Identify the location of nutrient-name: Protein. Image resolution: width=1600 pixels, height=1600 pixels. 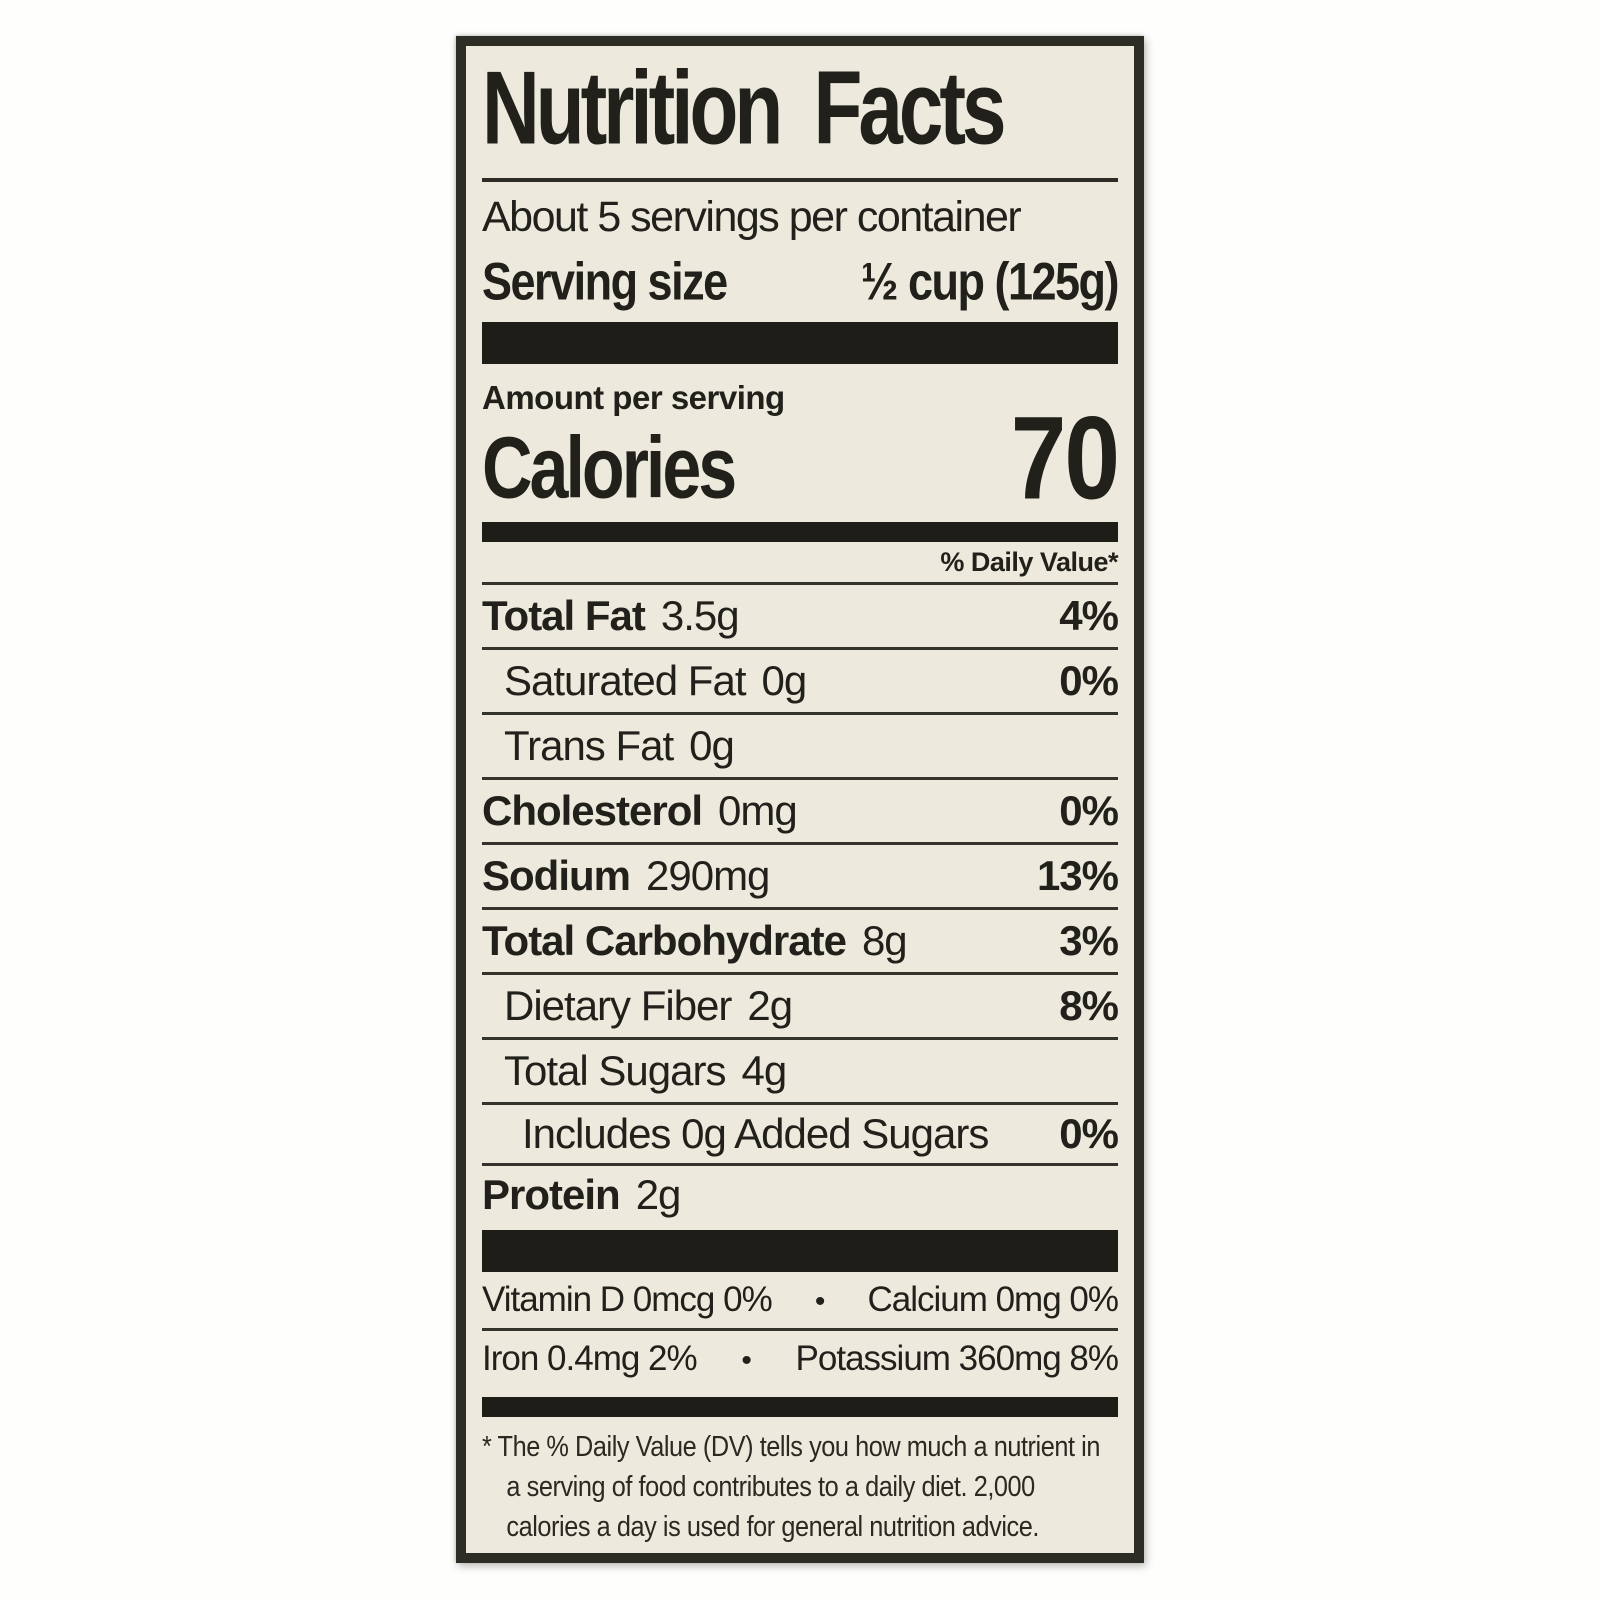
(551, 1194).